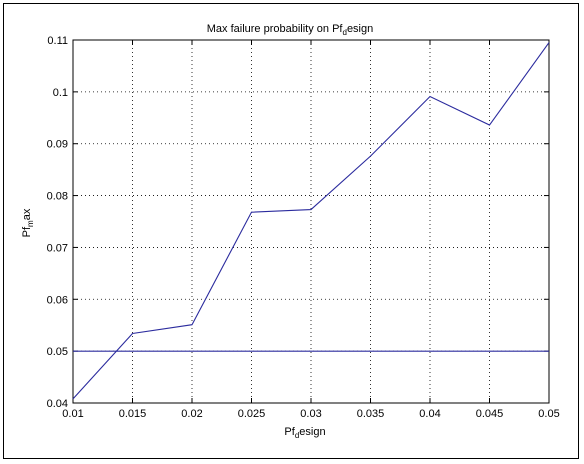  Describe the element at coordinates (57, 404) in the screenshot. I see `y-tick-label: 0.04` at that location.